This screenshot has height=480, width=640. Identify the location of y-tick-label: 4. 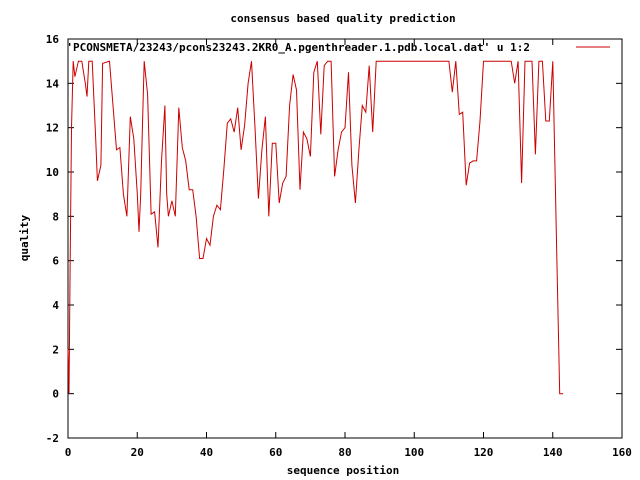
(55, 305).